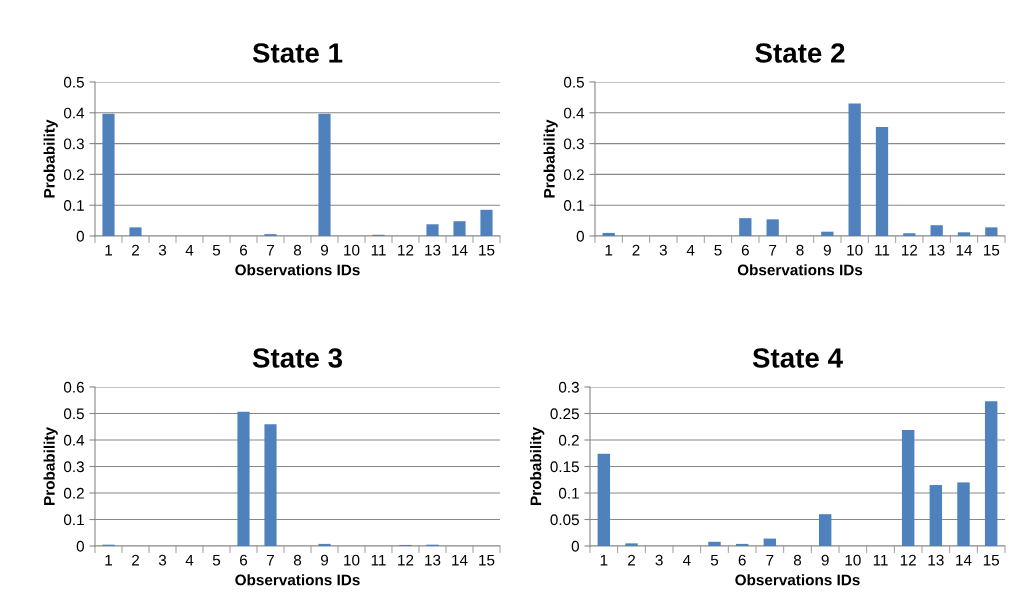 This screenshot has width=1020, height=616. Describe the element at coordinates (73, 387) in the screenshot. I see `y-tick-label: 0.6` at that location.